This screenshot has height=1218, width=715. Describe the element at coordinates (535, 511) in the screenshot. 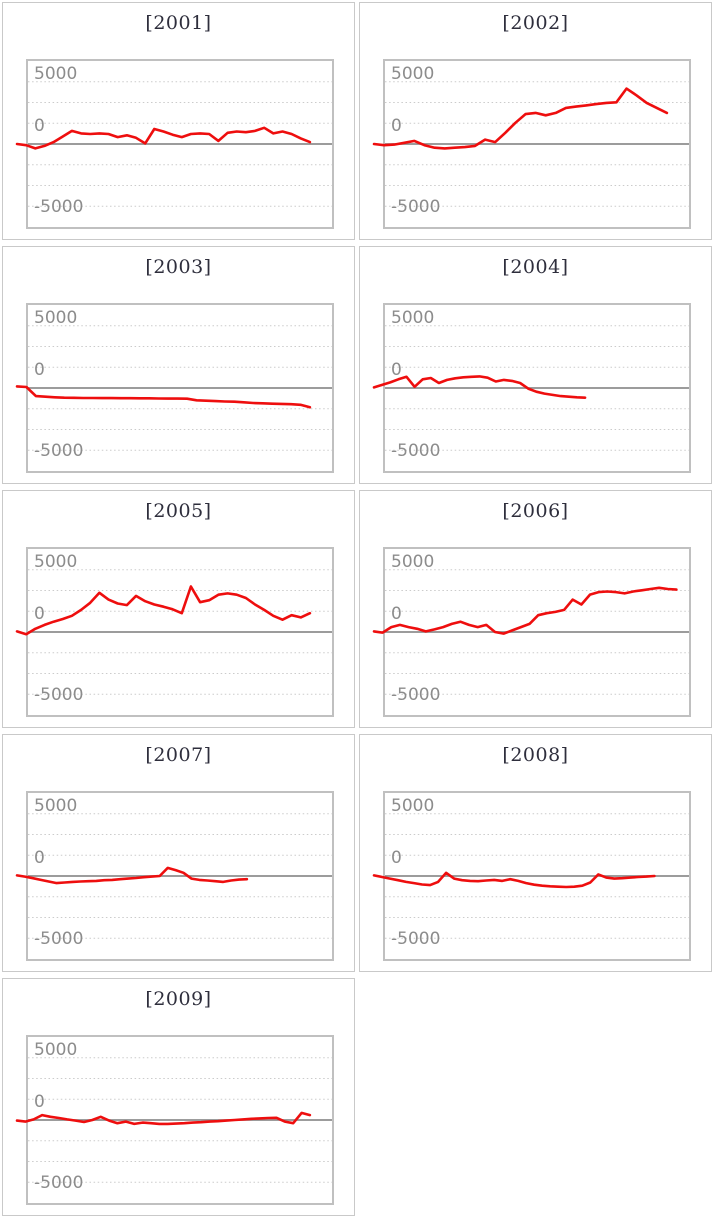

I see `chart-title: [2006]` at that location.